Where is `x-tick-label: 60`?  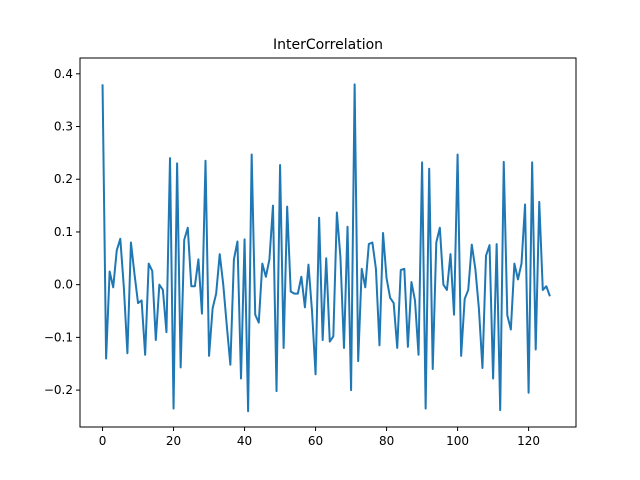 x-tick-label: 60 is located at coordinates (315, 441).